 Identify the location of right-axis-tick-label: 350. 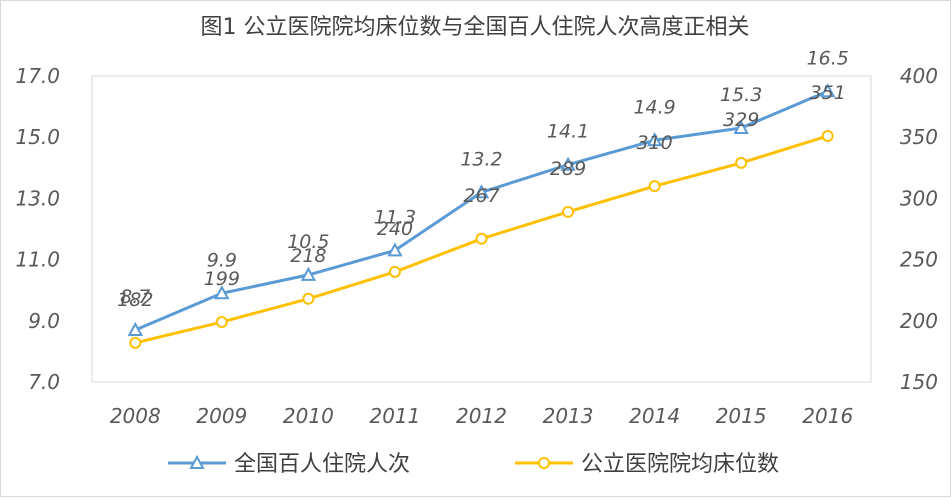
(919, 137).